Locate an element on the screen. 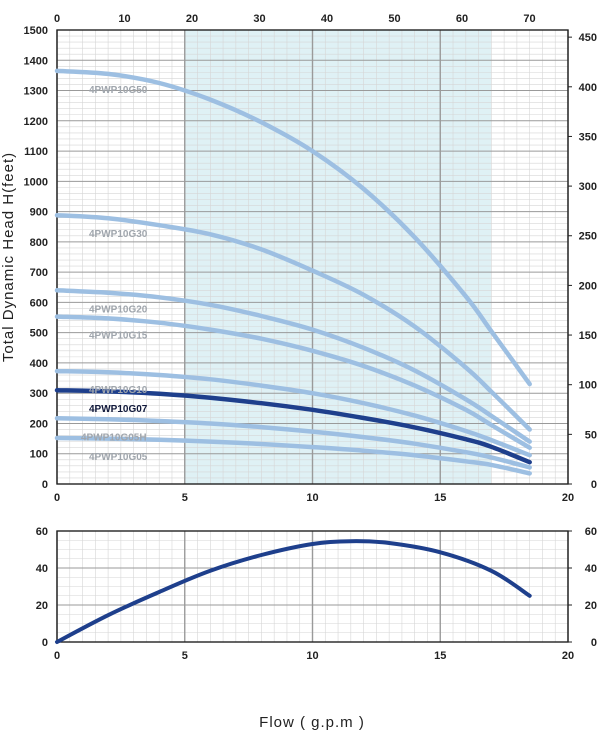 The width and height of the screenshot is (600, 733). eff-x-tick-label: 15 is located at coordinates (440, 656).